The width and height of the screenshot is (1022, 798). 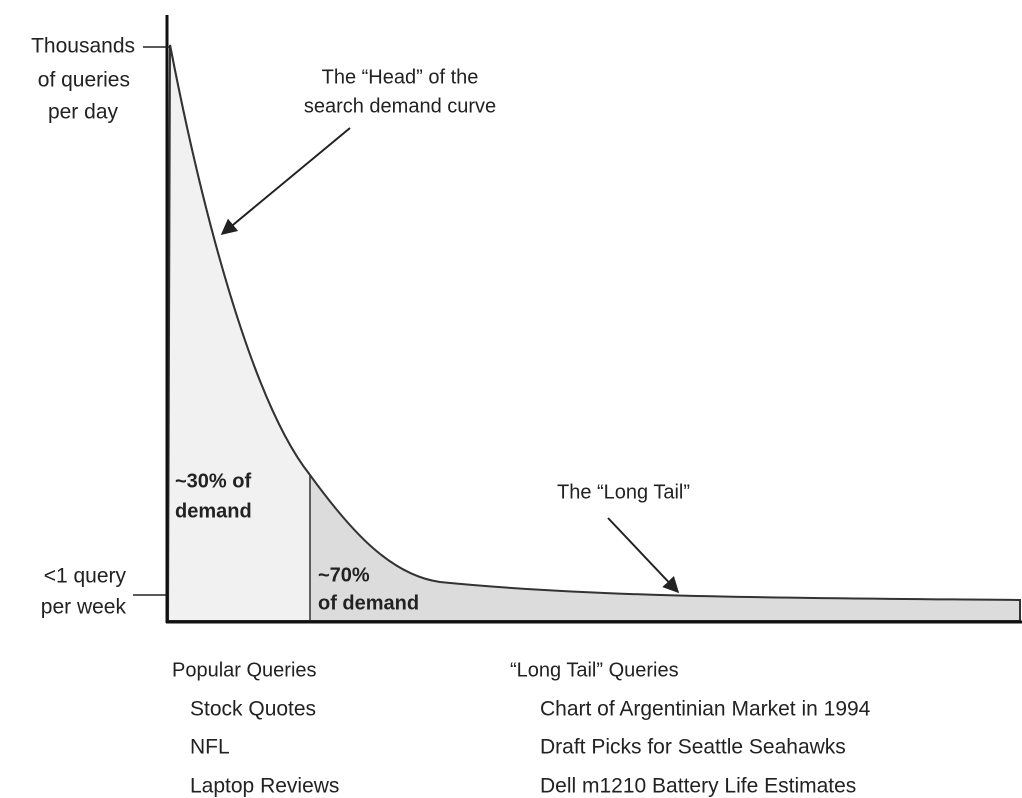 What do you see at coordinates (285, 181) in the screenshot?
I see `head-arrow` at bounding box center [285, 181].